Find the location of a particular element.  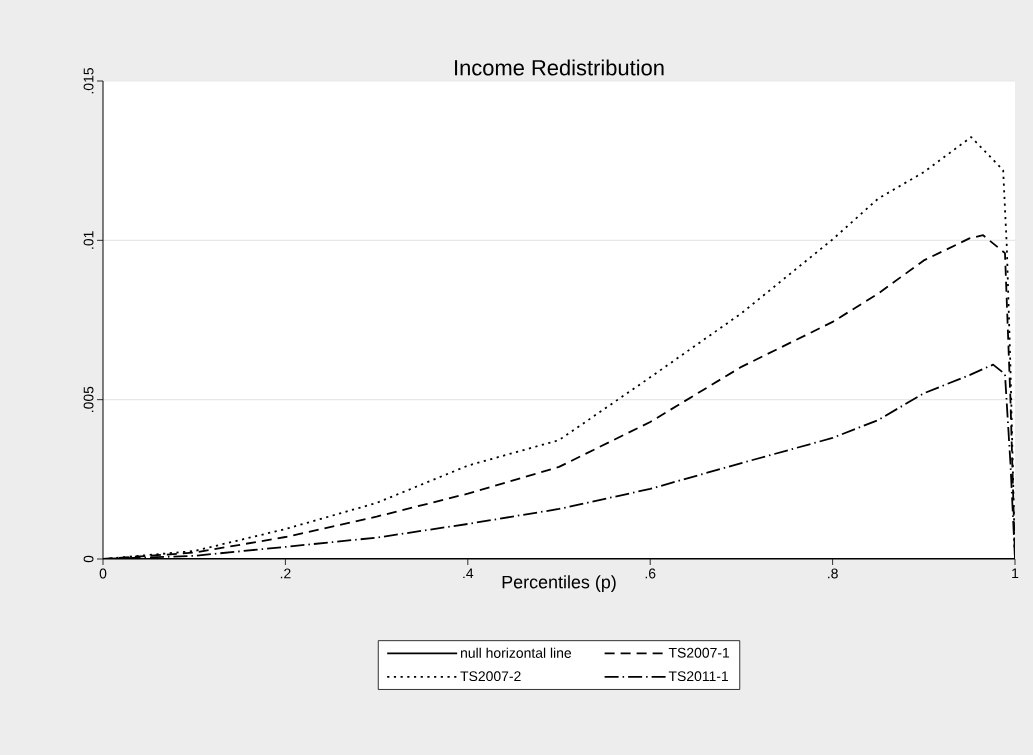

y-tick-label: .015 is located at coordinates (88, 81).